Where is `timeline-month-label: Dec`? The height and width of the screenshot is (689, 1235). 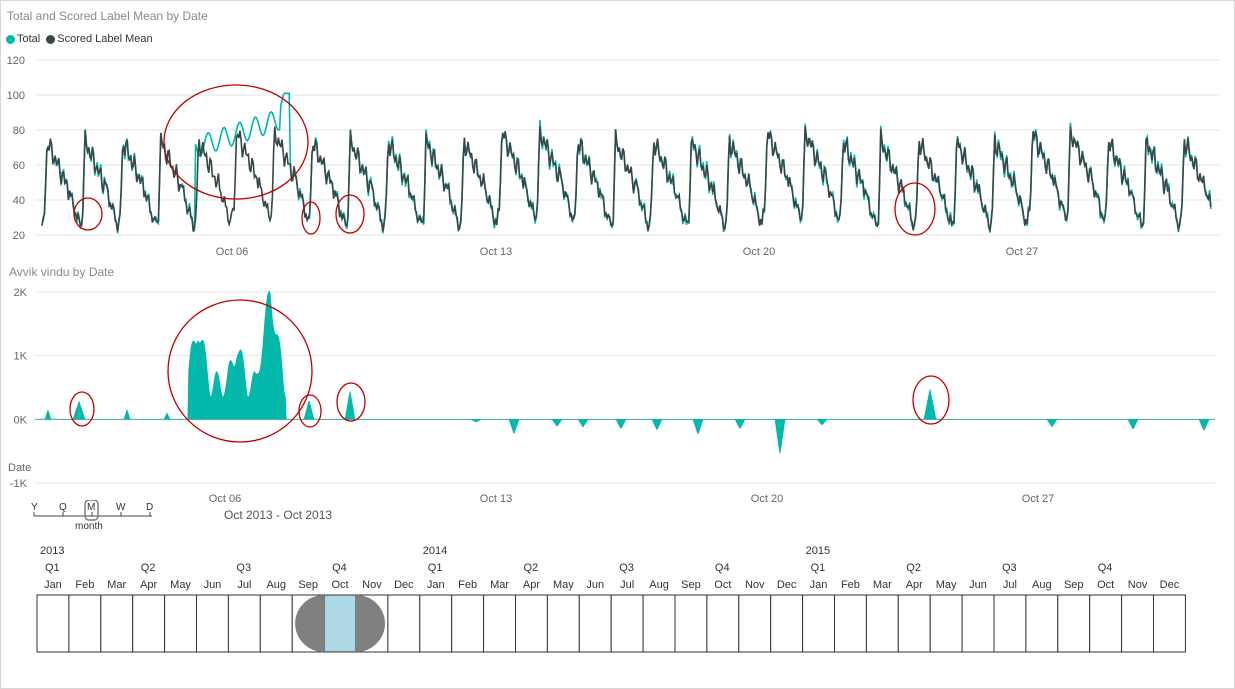 timeline-month-label: Dec is located at coordinates (787, 585).